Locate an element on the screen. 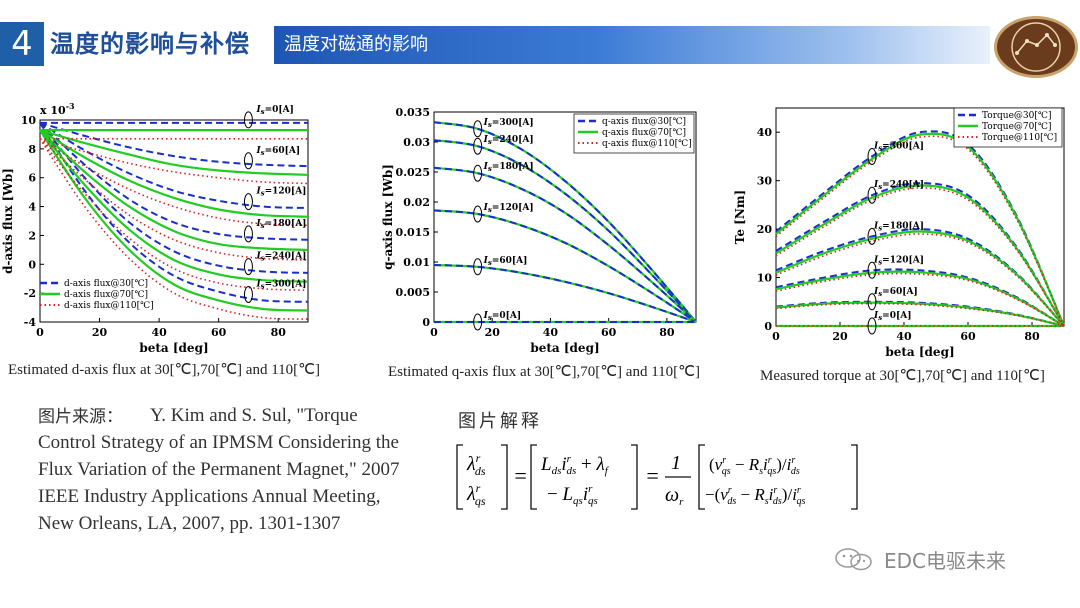 This screenshot has height=608, width=1080. y-tick-label: 0.01 is located at coordinates (416, 262).